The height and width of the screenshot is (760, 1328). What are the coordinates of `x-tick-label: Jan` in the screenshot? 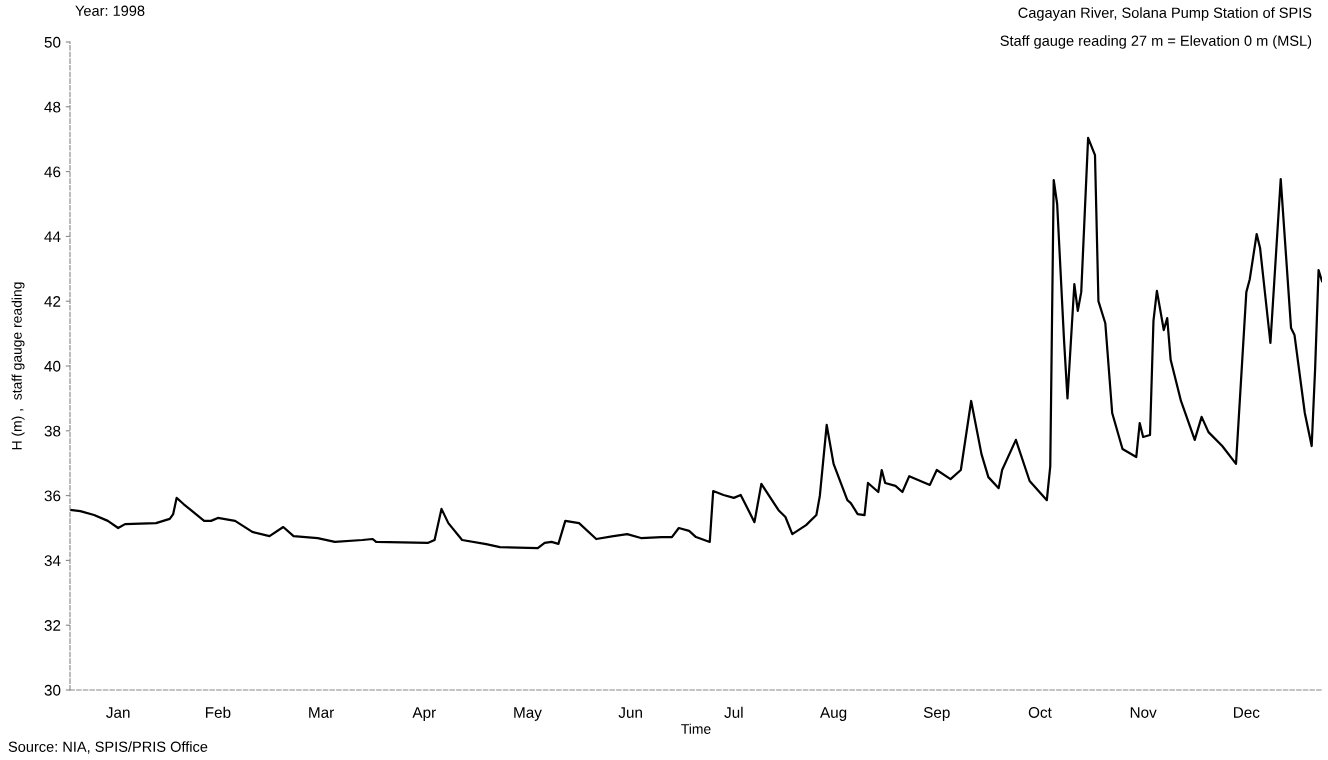 It's located at (118, 712).